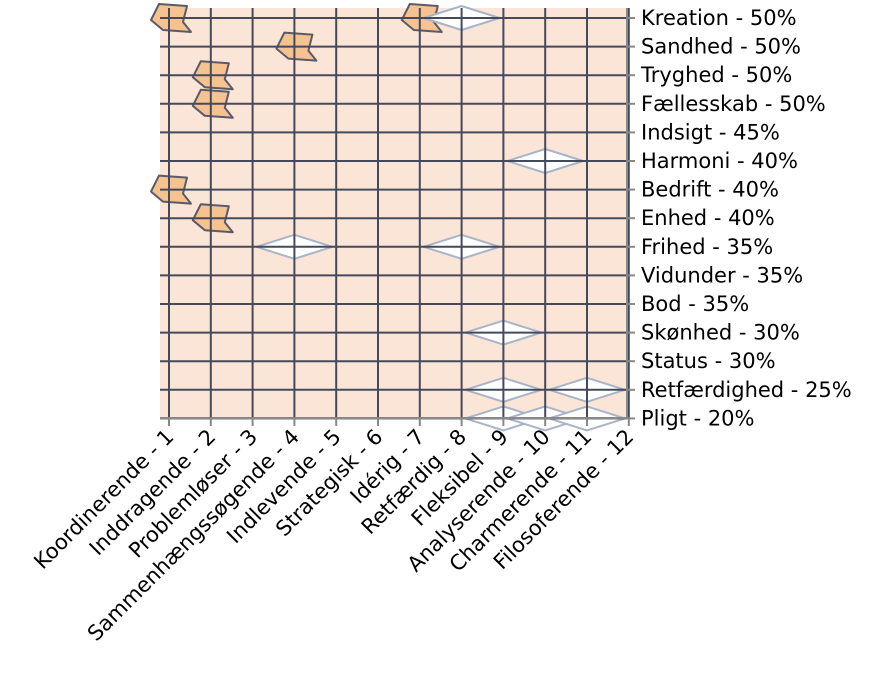 This screenshot has height=684, width=891. I want to click on y-tick-label: Vidunder - 35%, so click(722, 275).